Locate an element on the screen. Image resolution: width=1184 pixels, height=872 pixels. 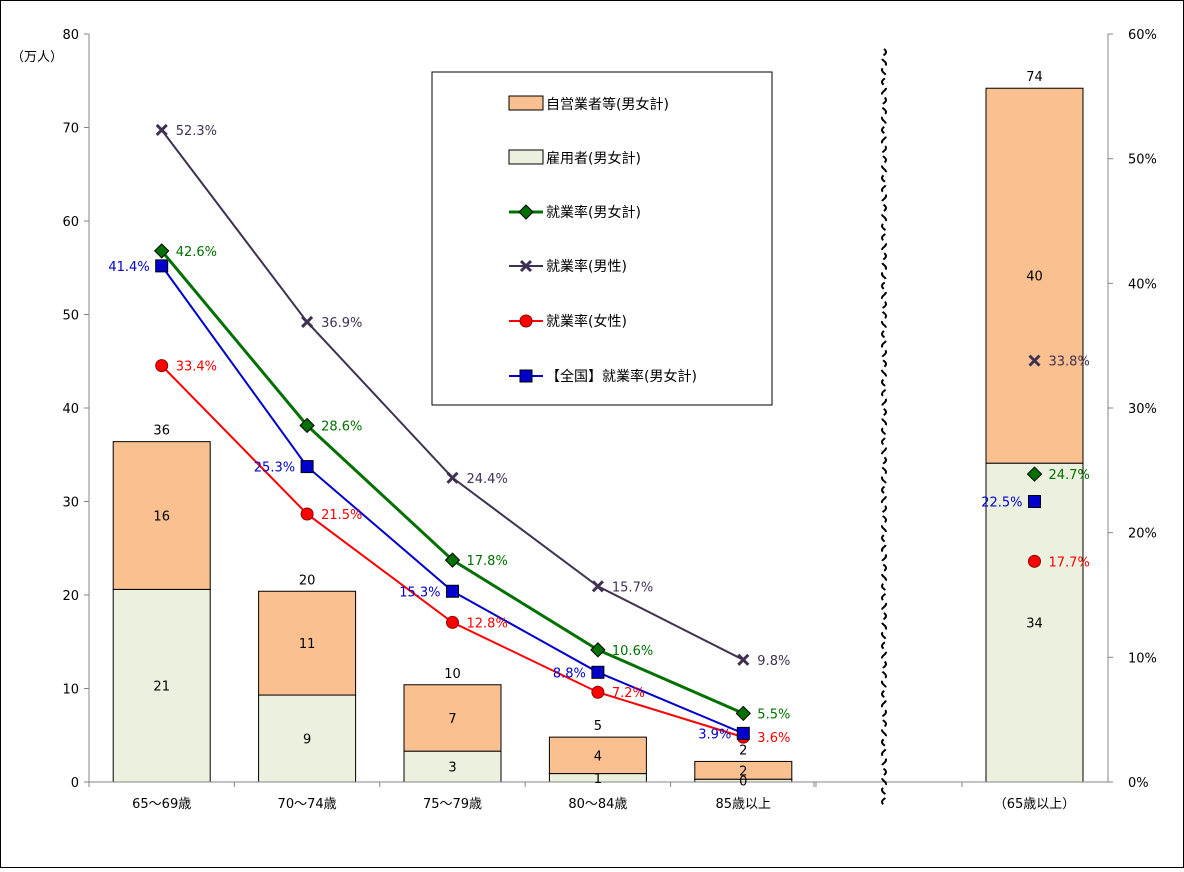
legend-label-rate_male: 就業率(男性) is located at coordinates (586, 266).